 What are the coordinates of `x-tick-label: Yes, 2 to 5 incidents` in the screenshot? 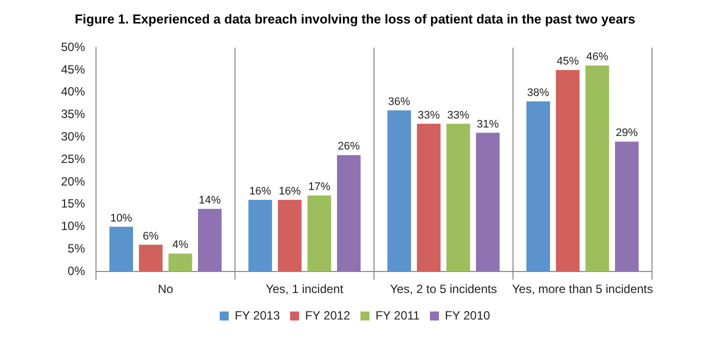 It's located at (443, 289).